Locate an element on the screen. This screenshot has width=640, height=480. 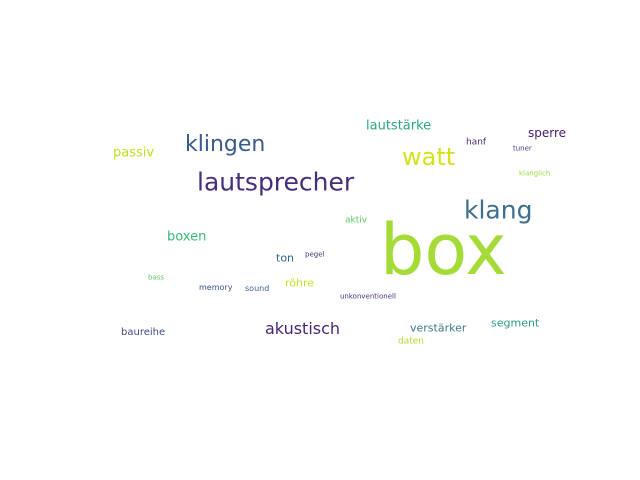
word-segment: segment is located at coordinates (515, 323).